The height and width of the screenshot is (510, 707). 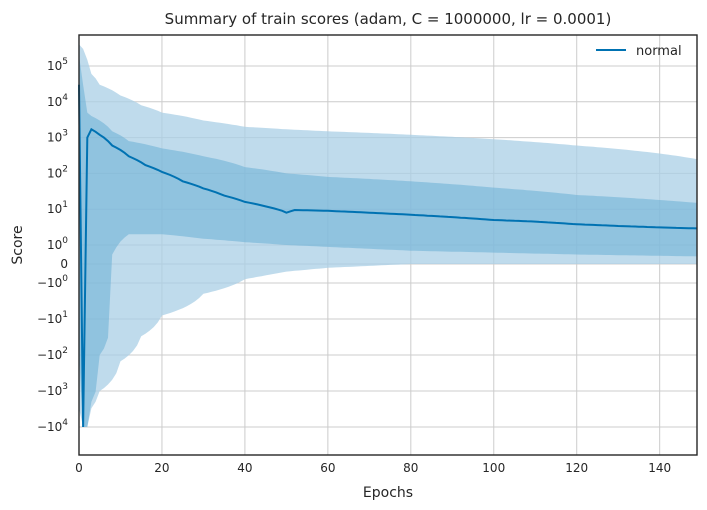 I want to click on x-tick-labels: 0 20 40 60 80 100 120 140, so click(x=373, y=468).